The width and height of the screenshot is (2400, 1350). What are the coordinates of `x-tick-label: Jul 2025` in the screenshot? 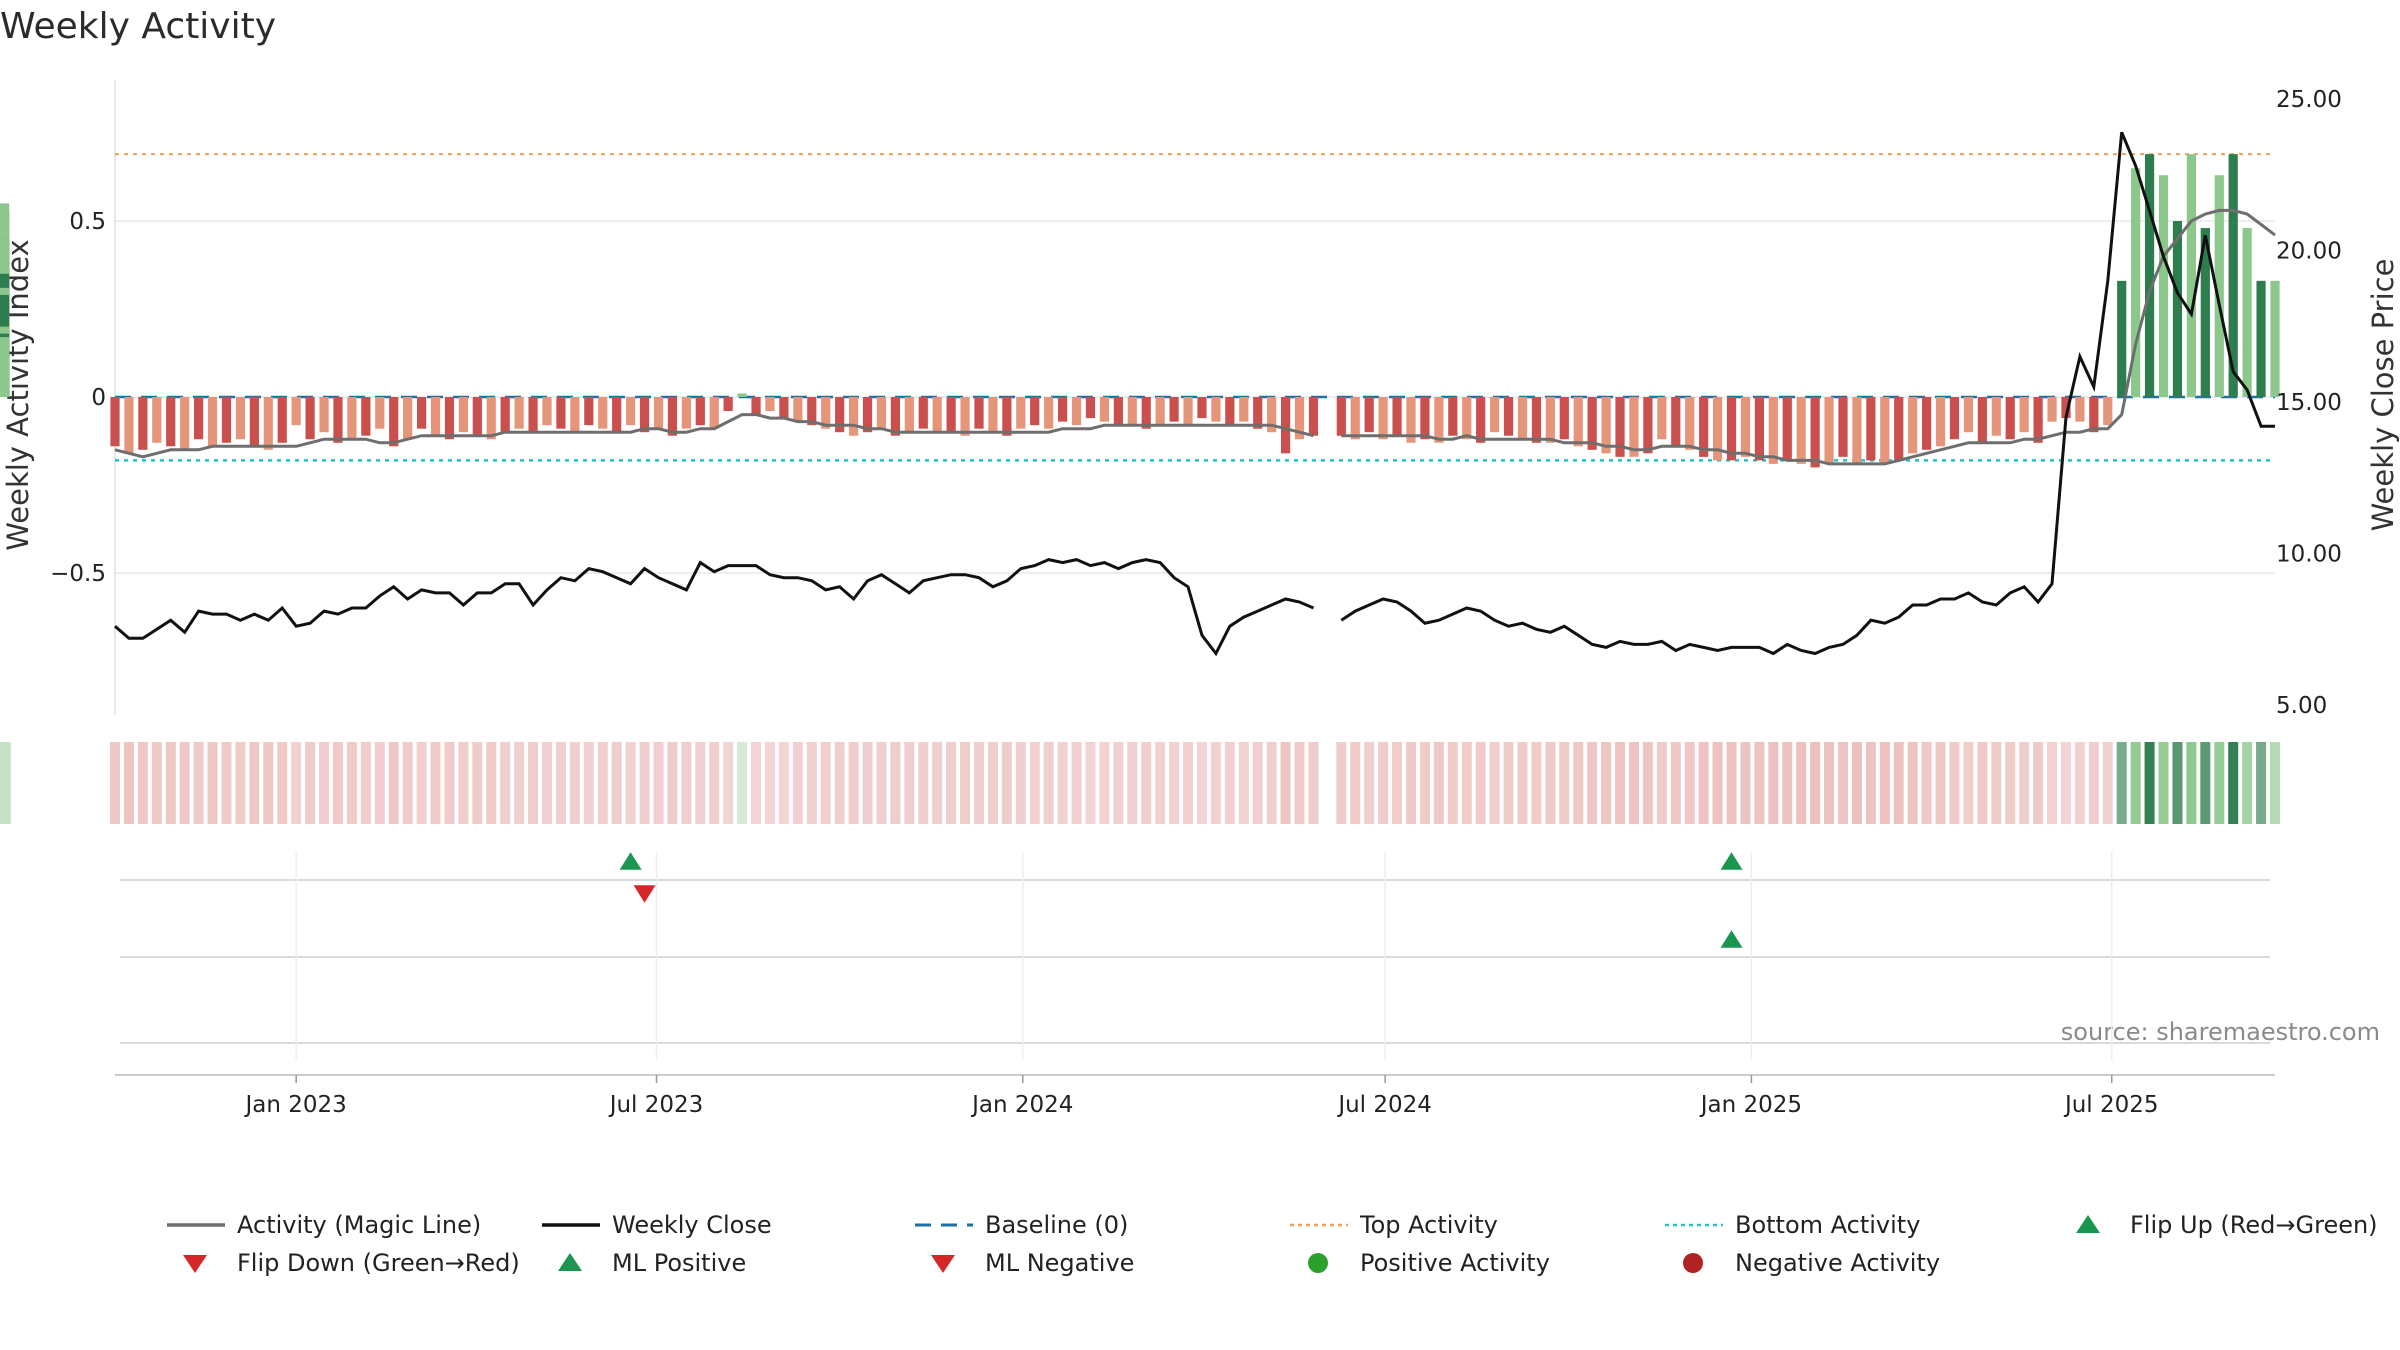 It's located at (2111, 1105).